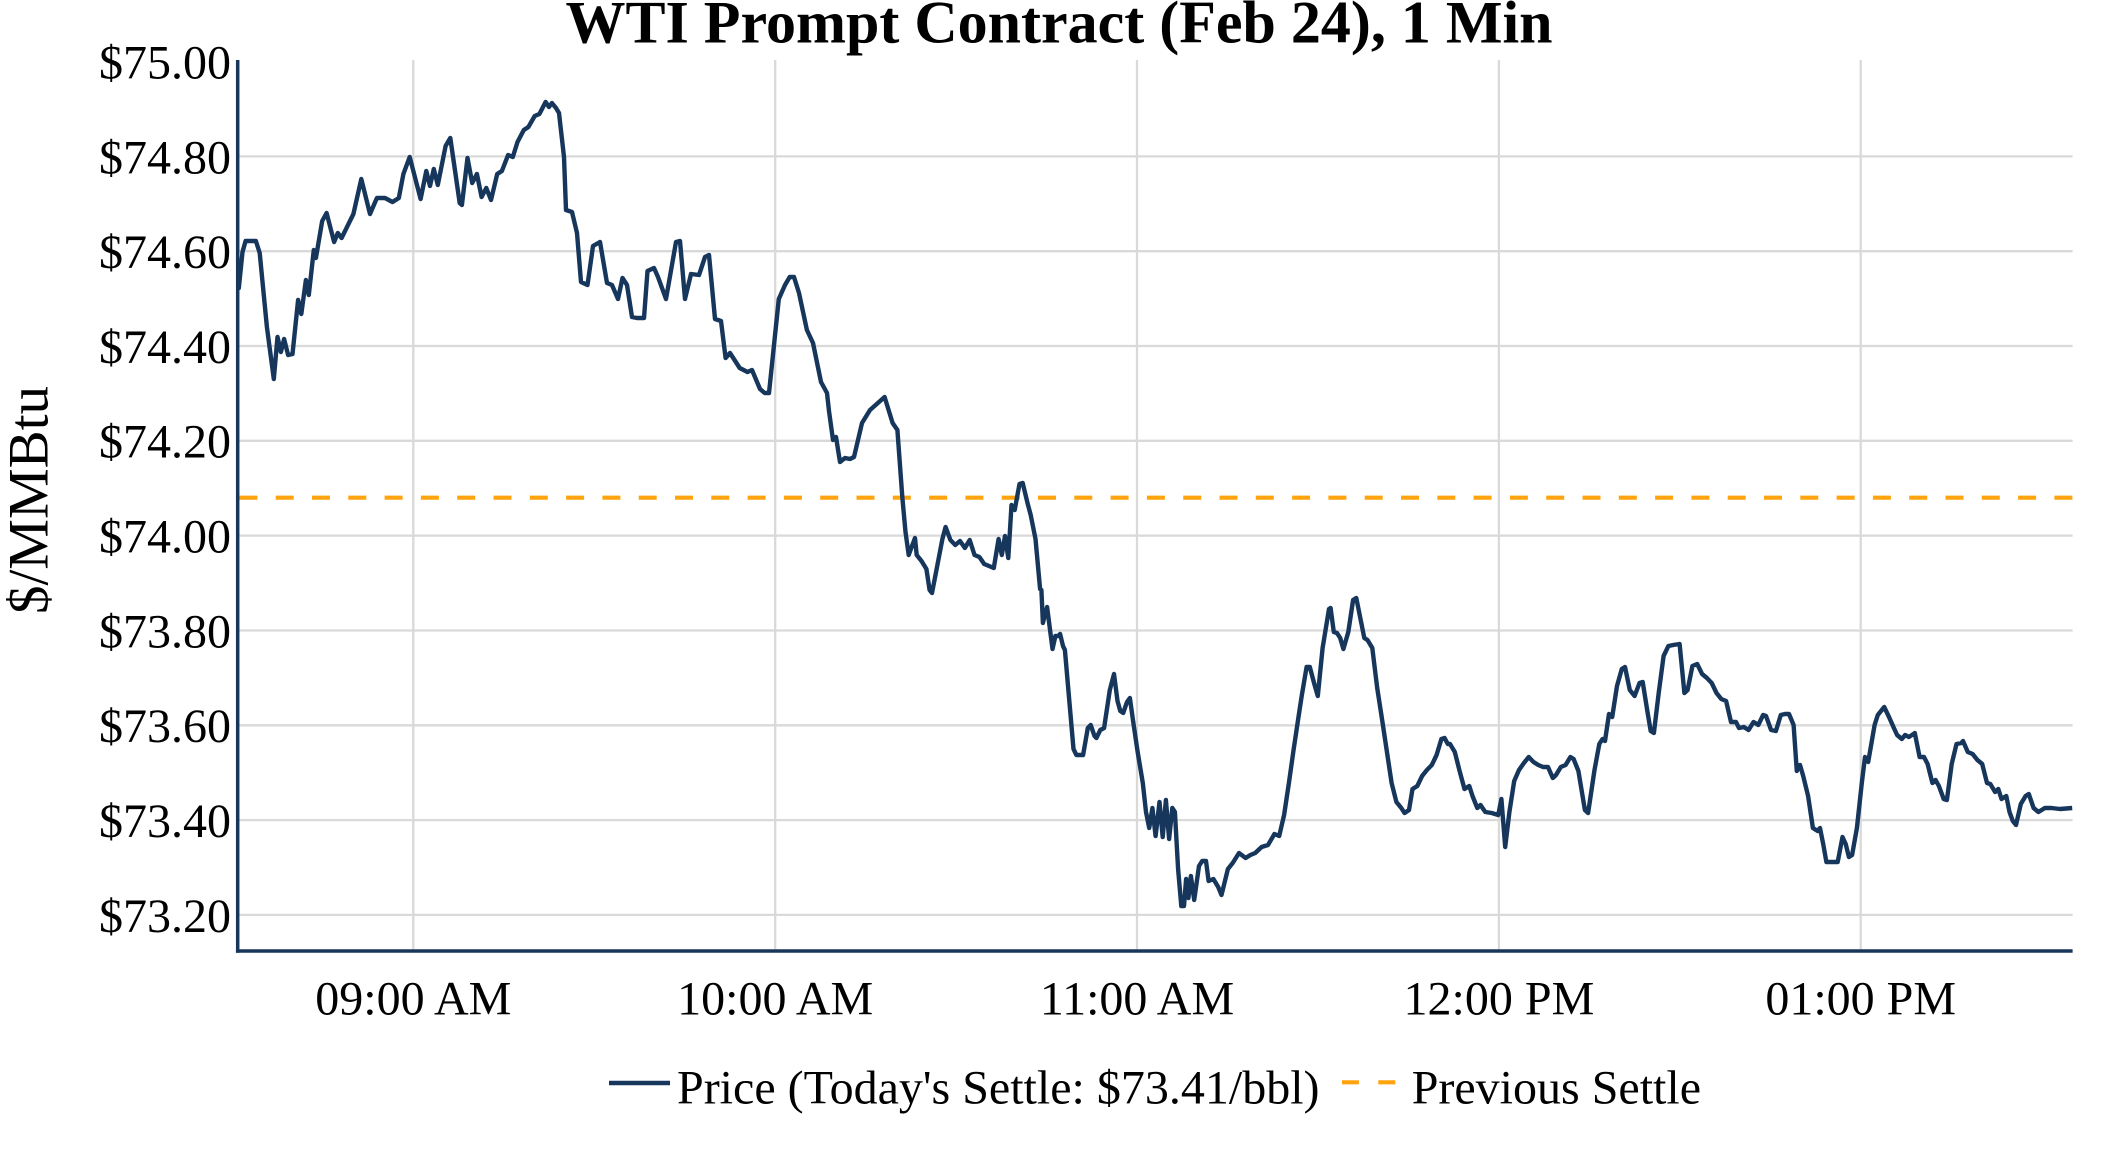  I want to click on svg-text: 10:00 AM, so click(775, 999).